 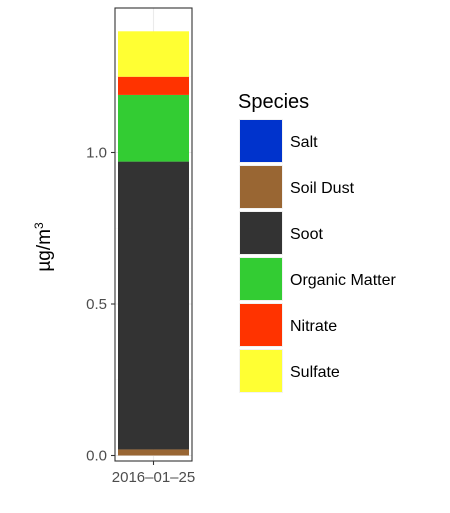 What do you see at coordinates (153, 477) in the screenshot?
I see `x-tick-label: 2016–01–25` at bounding box center [153, 477].